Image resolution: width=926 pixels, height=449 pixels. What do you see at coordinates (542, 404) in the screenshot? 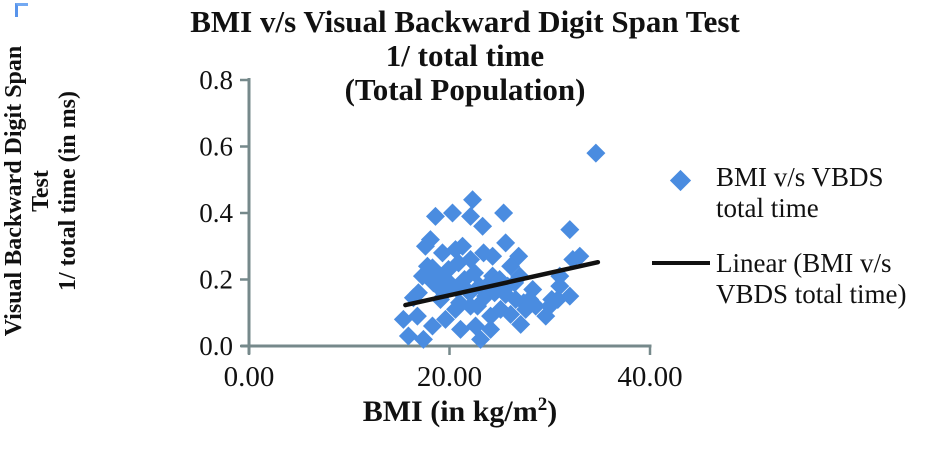
I see `x-axis-title-superscript: 2` at bounding box center [542, 404].